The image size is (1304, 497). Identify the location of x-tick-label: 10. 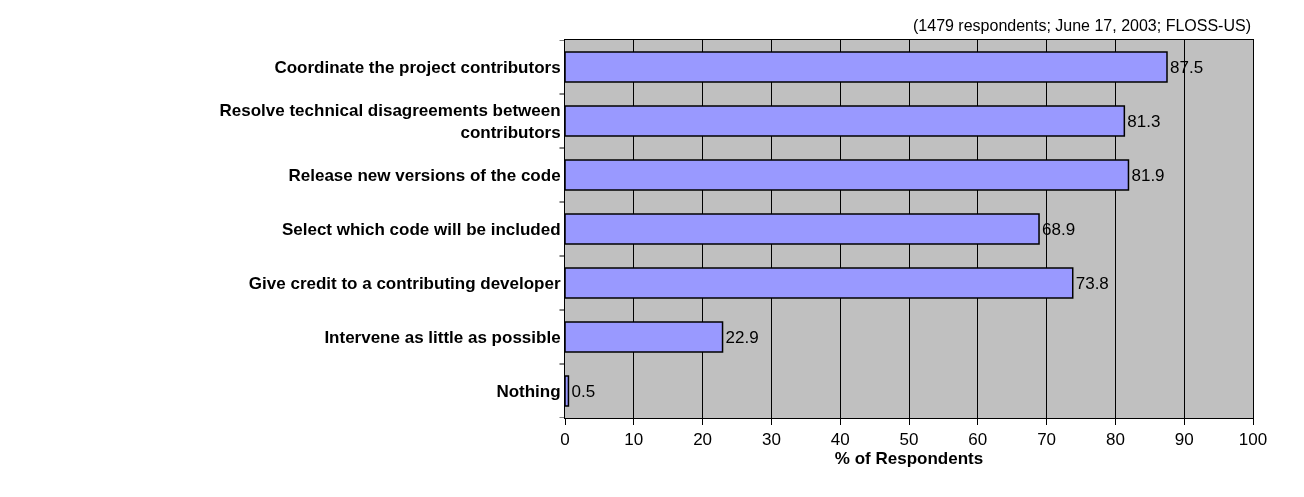
(634, 440).